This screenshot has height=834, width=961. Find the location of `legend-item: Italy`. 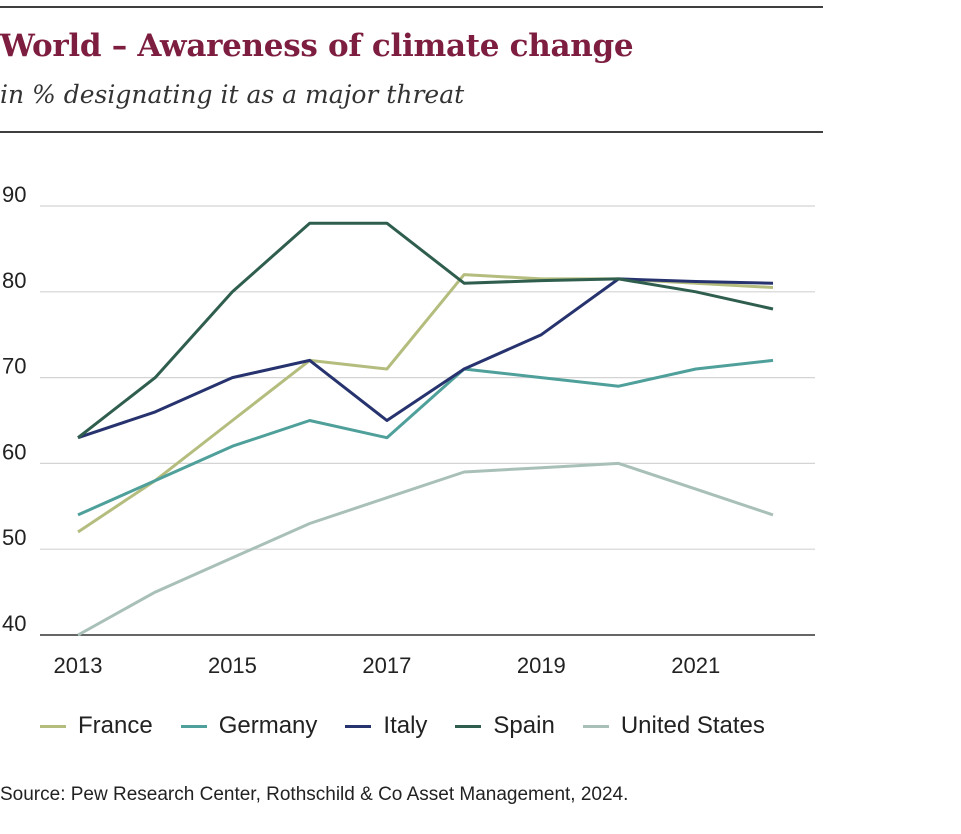

legend-item: Italy is located at coordinates (386, 726).